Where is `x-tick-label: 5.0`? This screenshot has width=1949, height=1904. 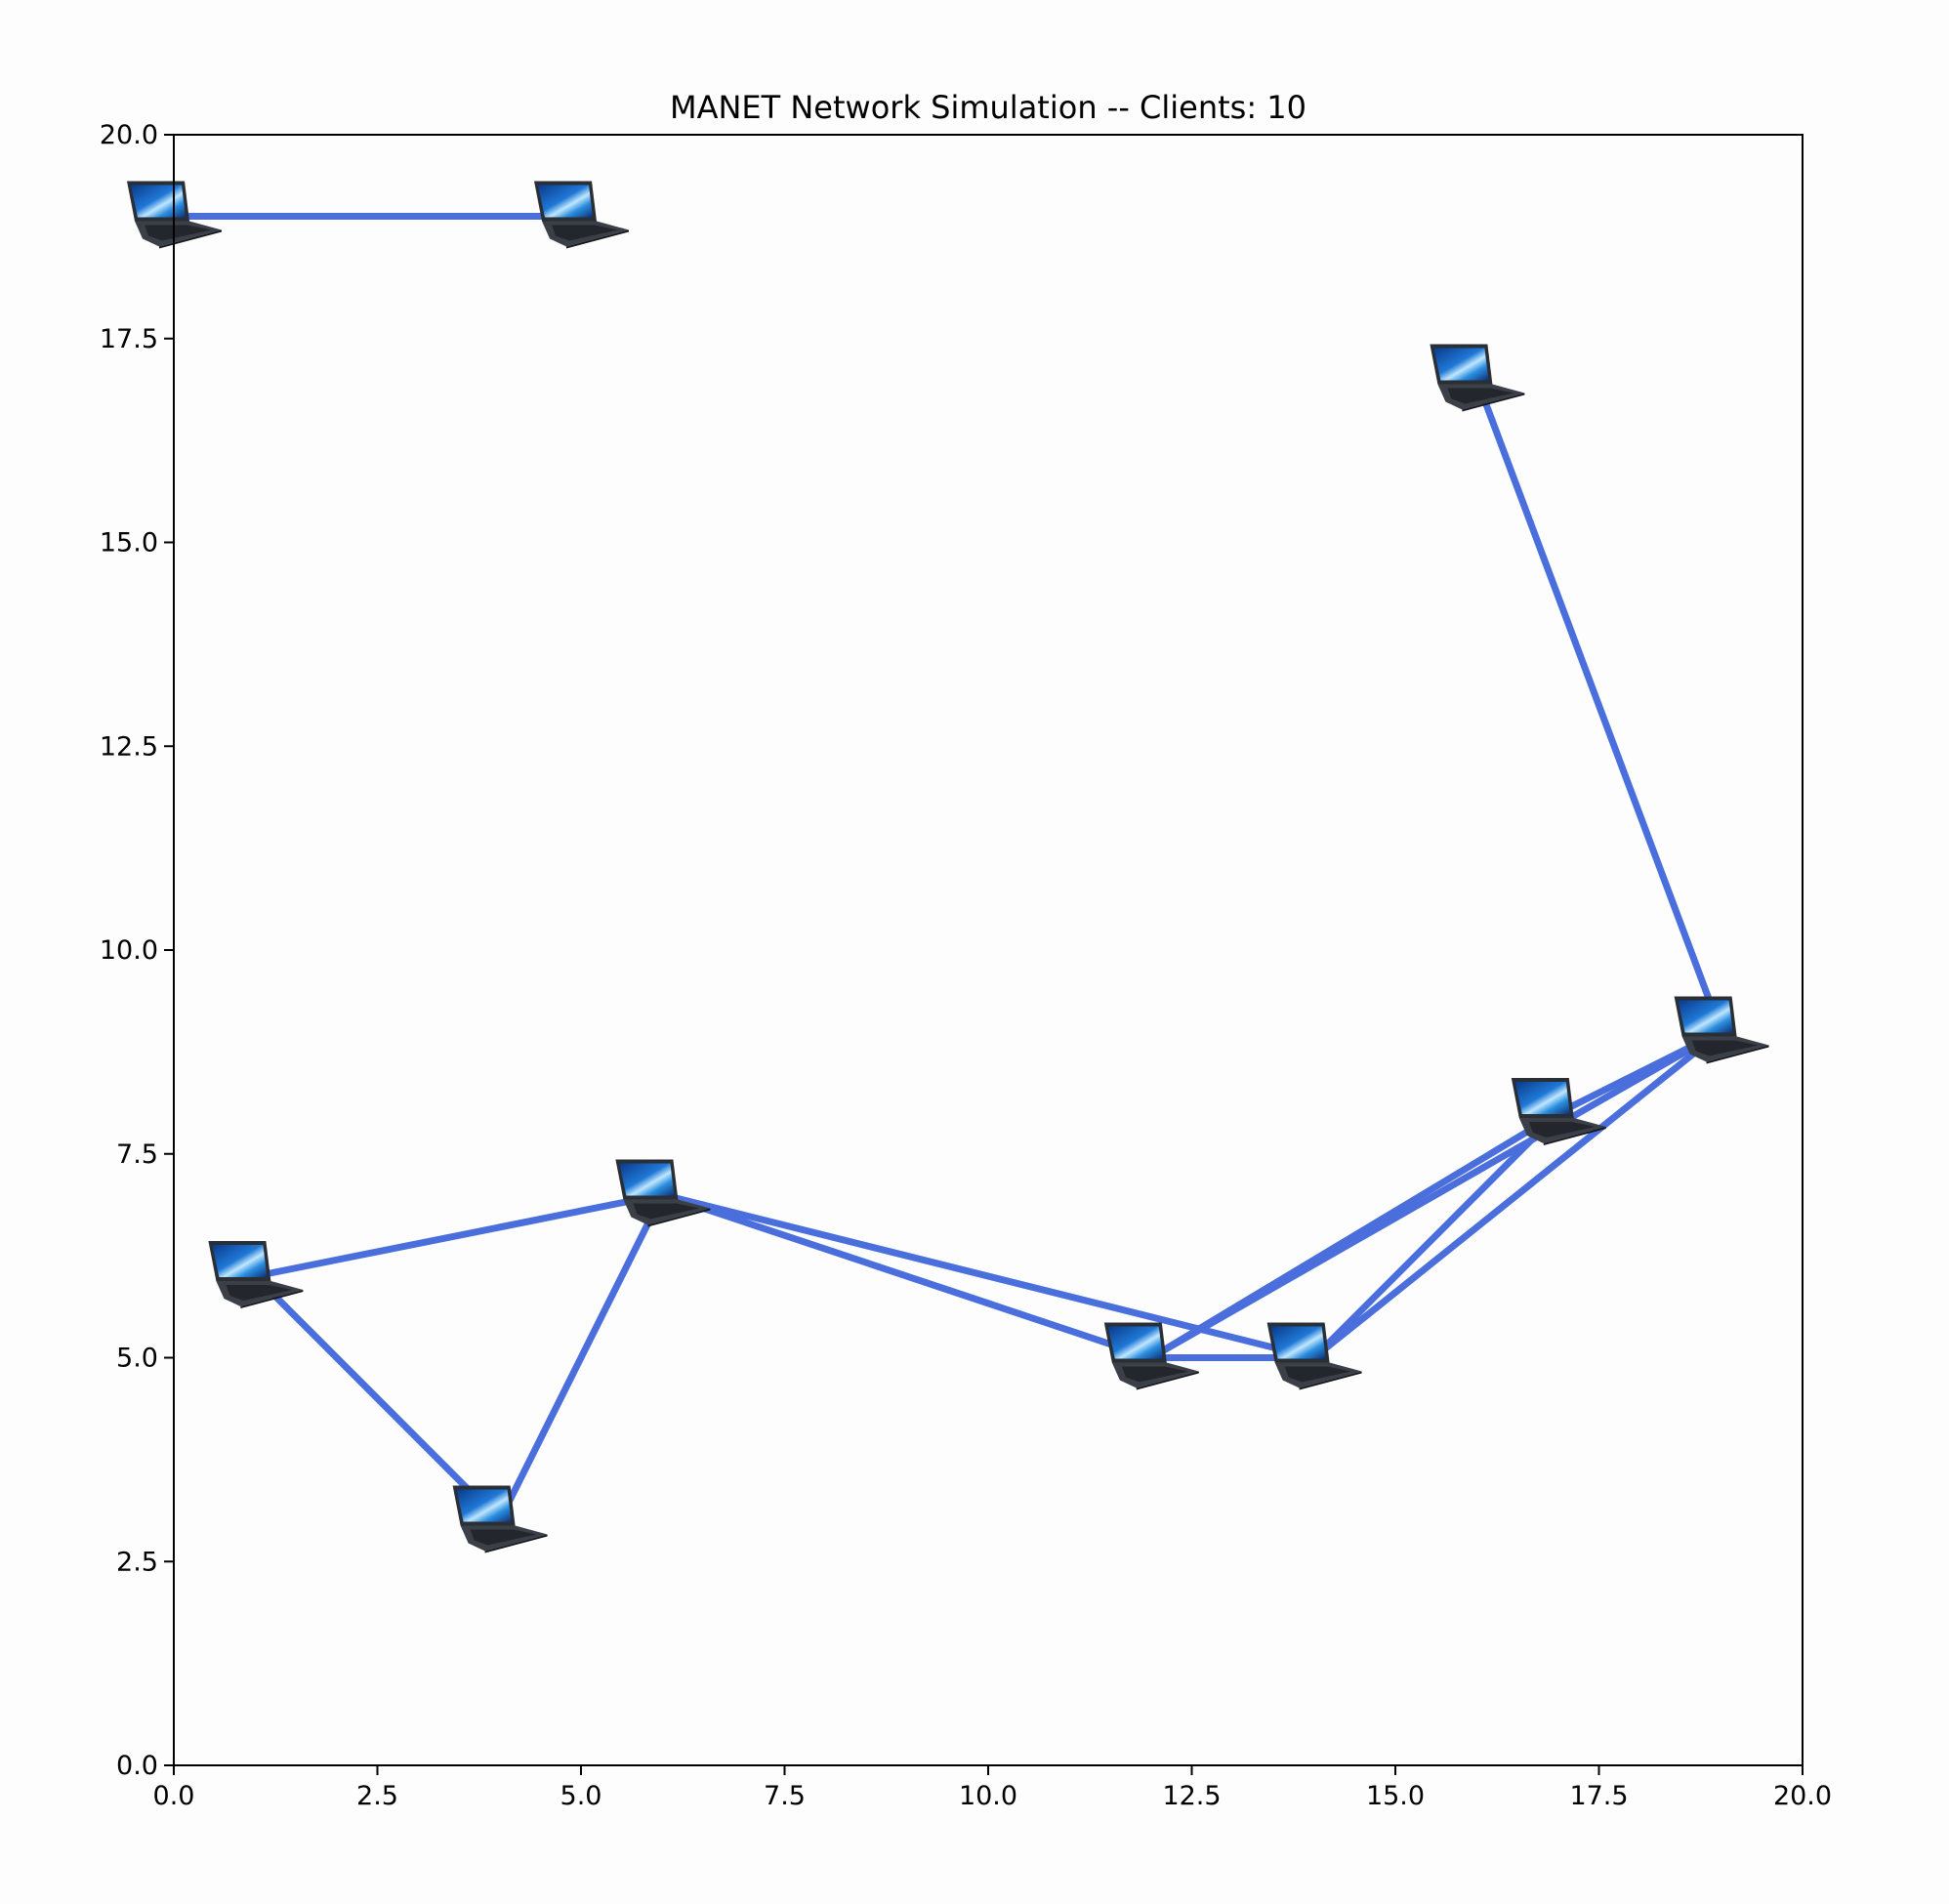 x-tick-label: 5.0 is located at coordinates (581, 1796).